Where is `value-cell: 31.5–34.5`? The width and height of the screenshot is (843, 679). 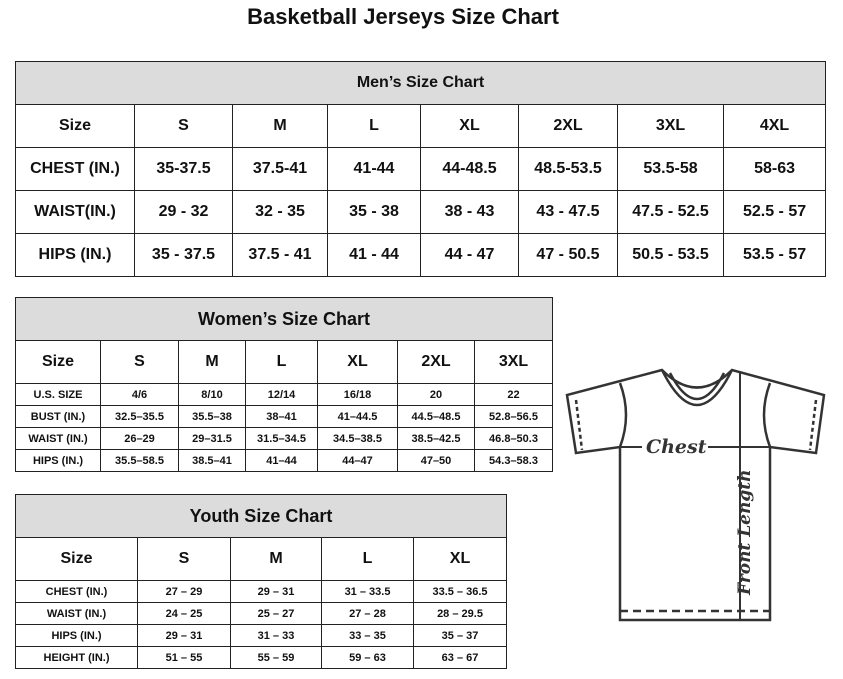
value-cell: 31.5–34.5 is located at coordinates (281, 438).